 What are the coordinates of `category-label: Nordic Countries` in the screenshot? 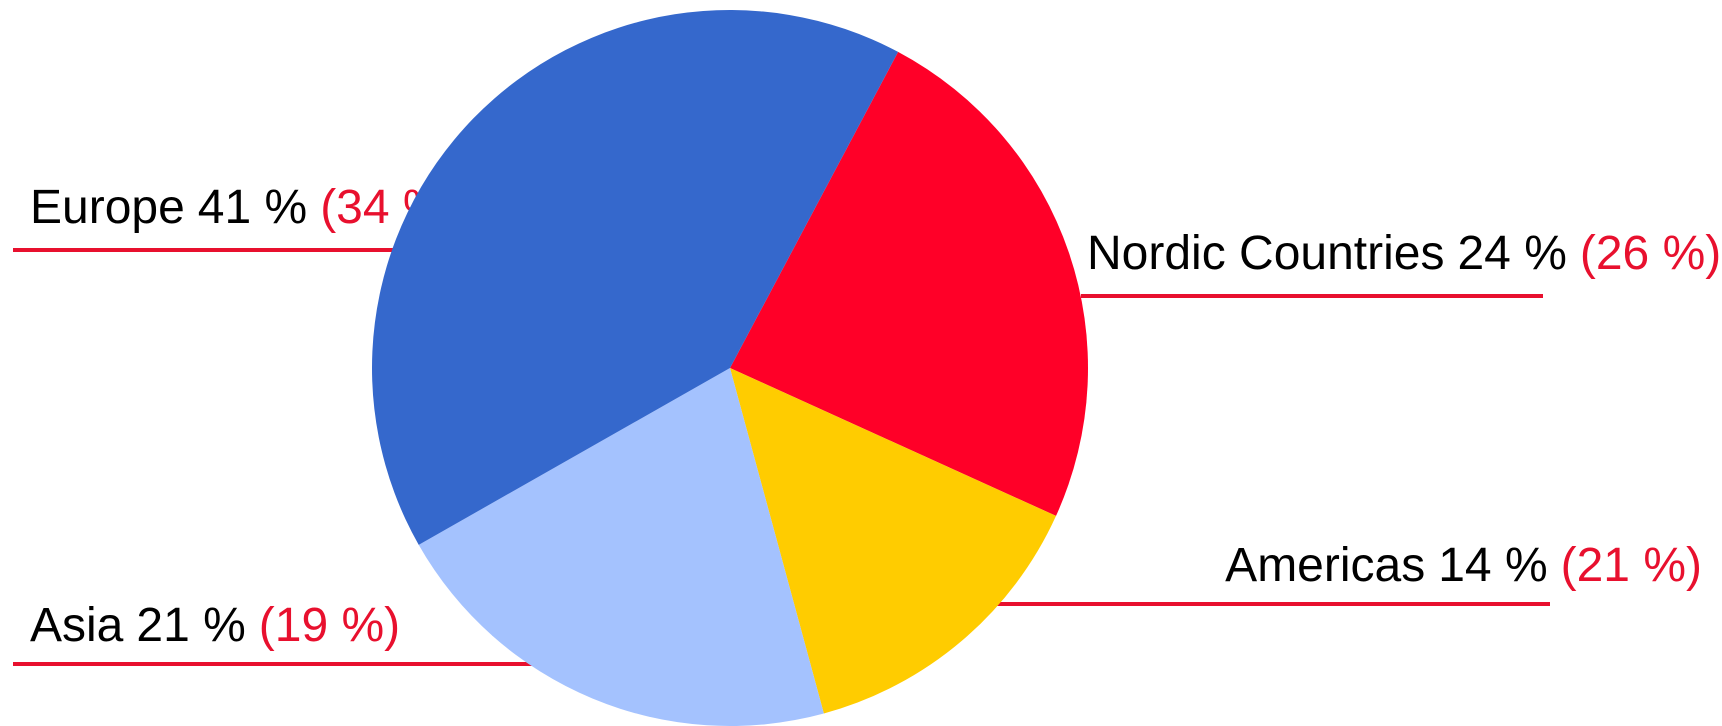 It's located at (1265, 253).